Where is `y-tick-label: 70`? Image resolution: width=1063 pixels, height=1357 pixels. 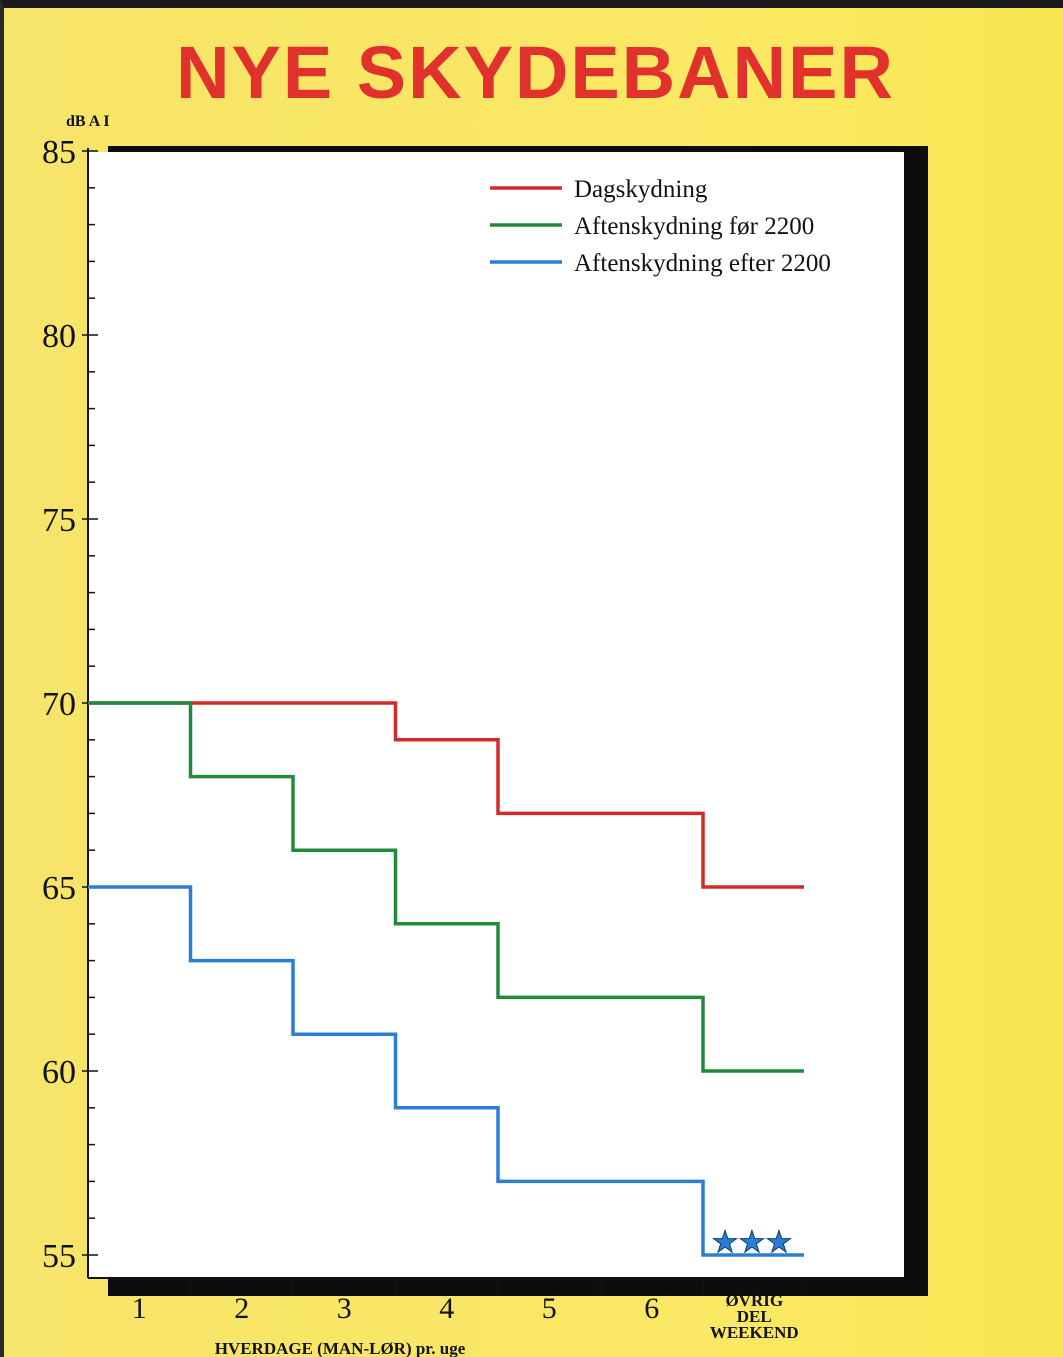 y-tick-label: 70 is located at coordinates (59, 704).